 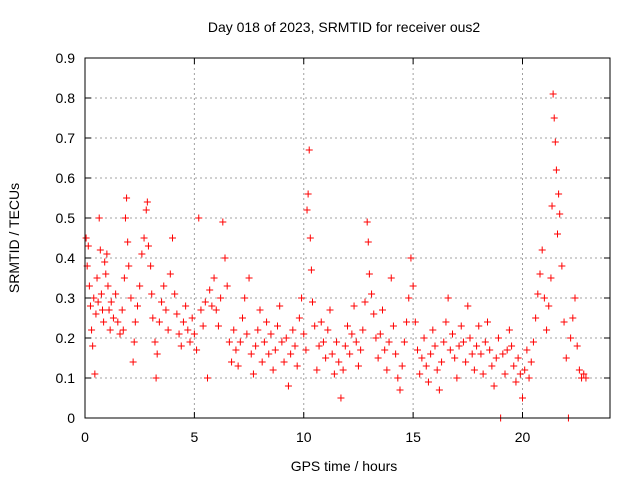 I want to click on y-tick-label: 0.2, so click(x=66, y=338).